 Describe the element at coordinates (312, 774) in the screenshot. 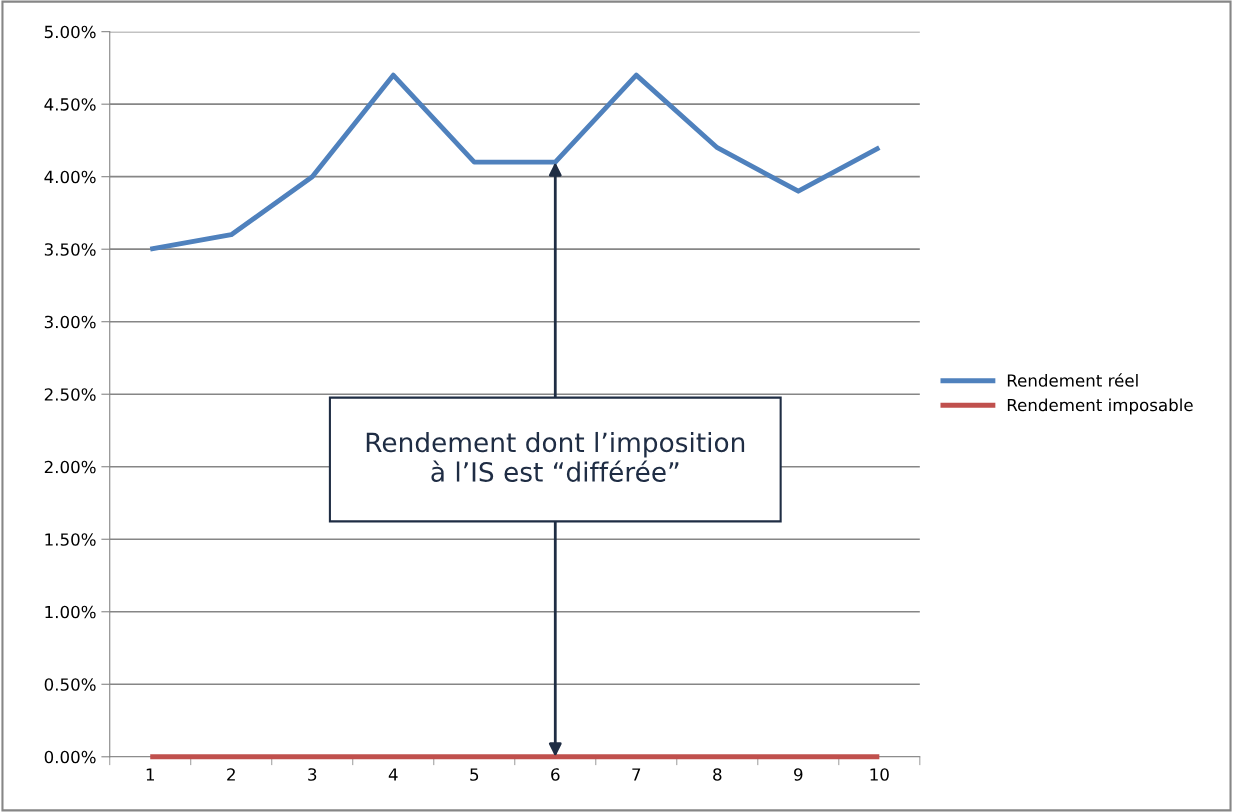

I see `x-tick-label: 3` at that location.